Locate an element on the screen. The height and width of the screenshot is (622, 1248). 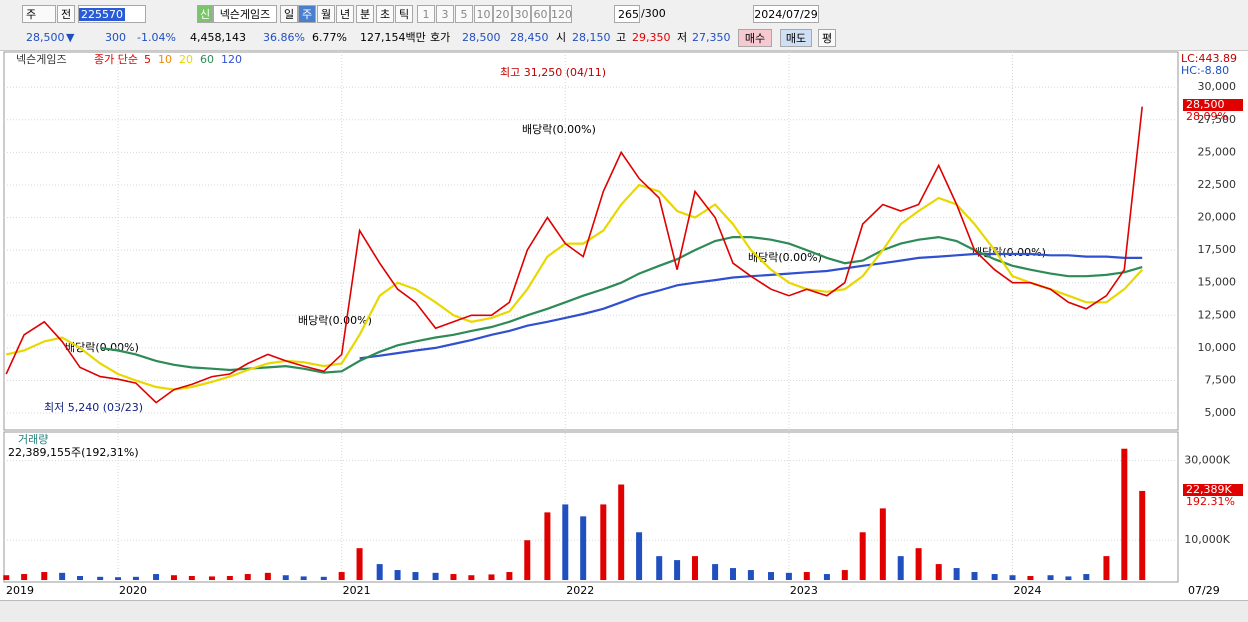
bid: 28,450 is located at coordinates (529, 37).